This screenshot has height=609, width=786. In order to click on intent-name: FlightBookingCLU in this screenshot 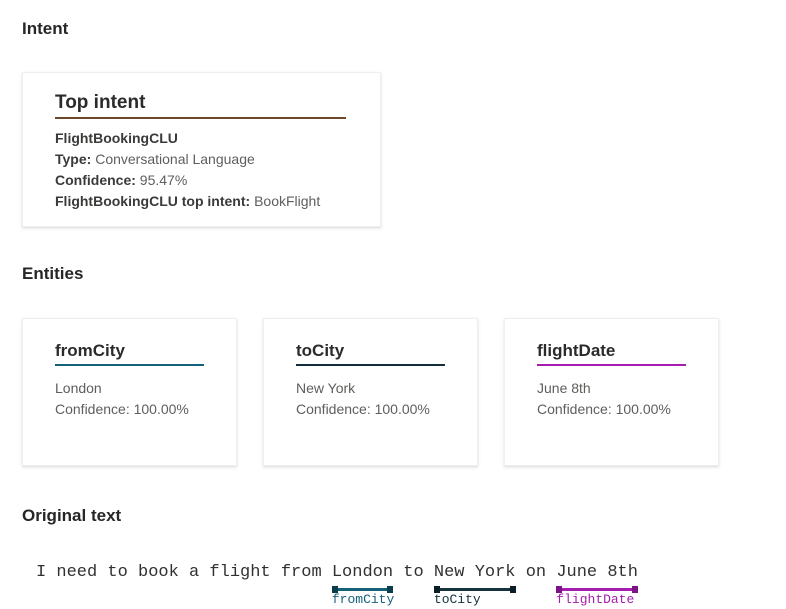, I will do `click(116, 138)`.